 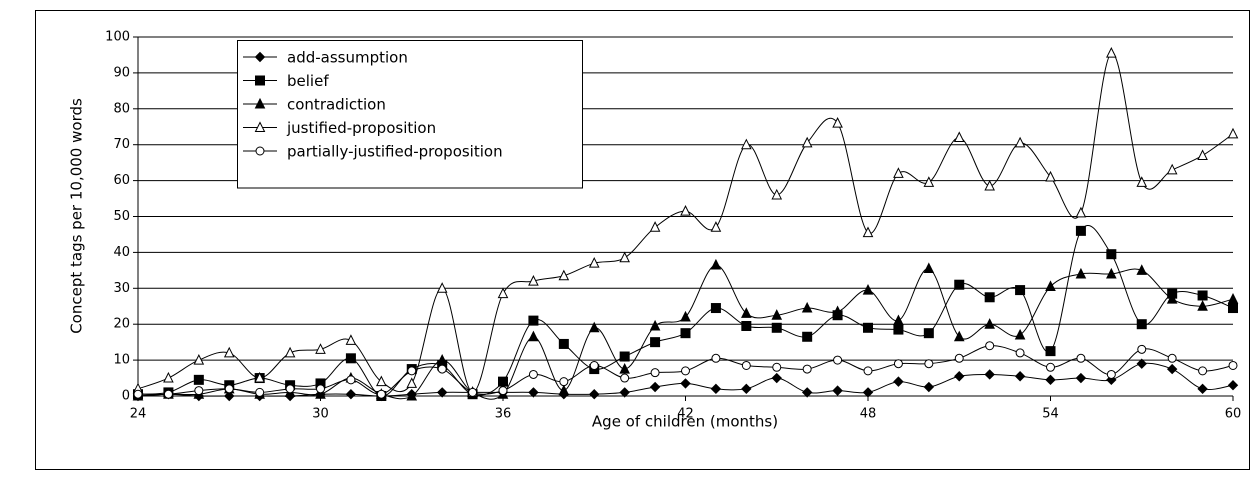 I want to click on legend-label: add-assumption, so click(x=347, y=58).